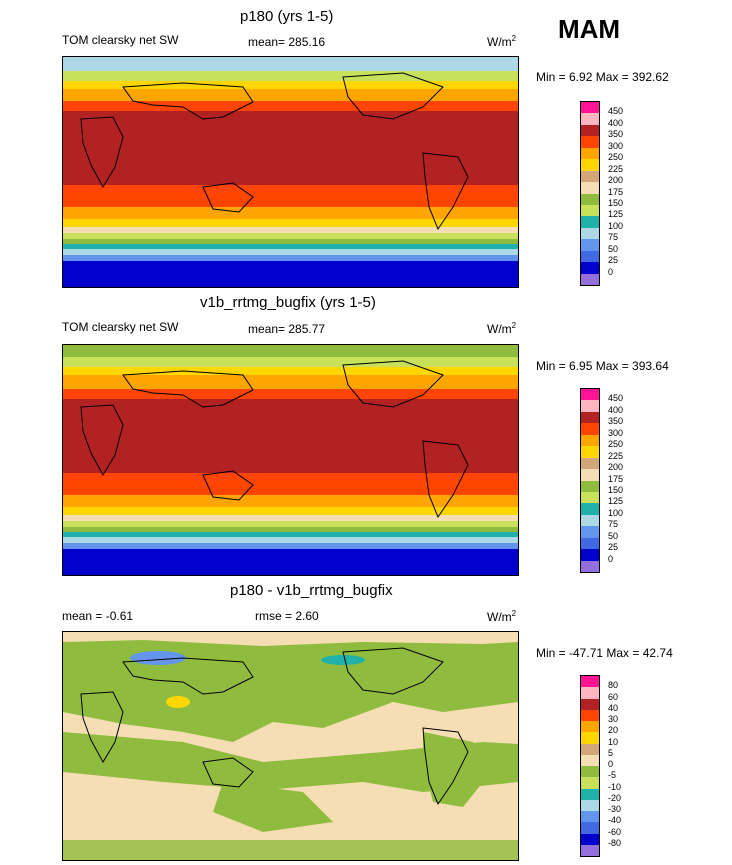 Image resolution: width=732 pixels, height=865 pixels. Describe the element at coordinates (287, 616) in the screenshot. I see `panel3-rmse: rmse = 2.60` at that location.